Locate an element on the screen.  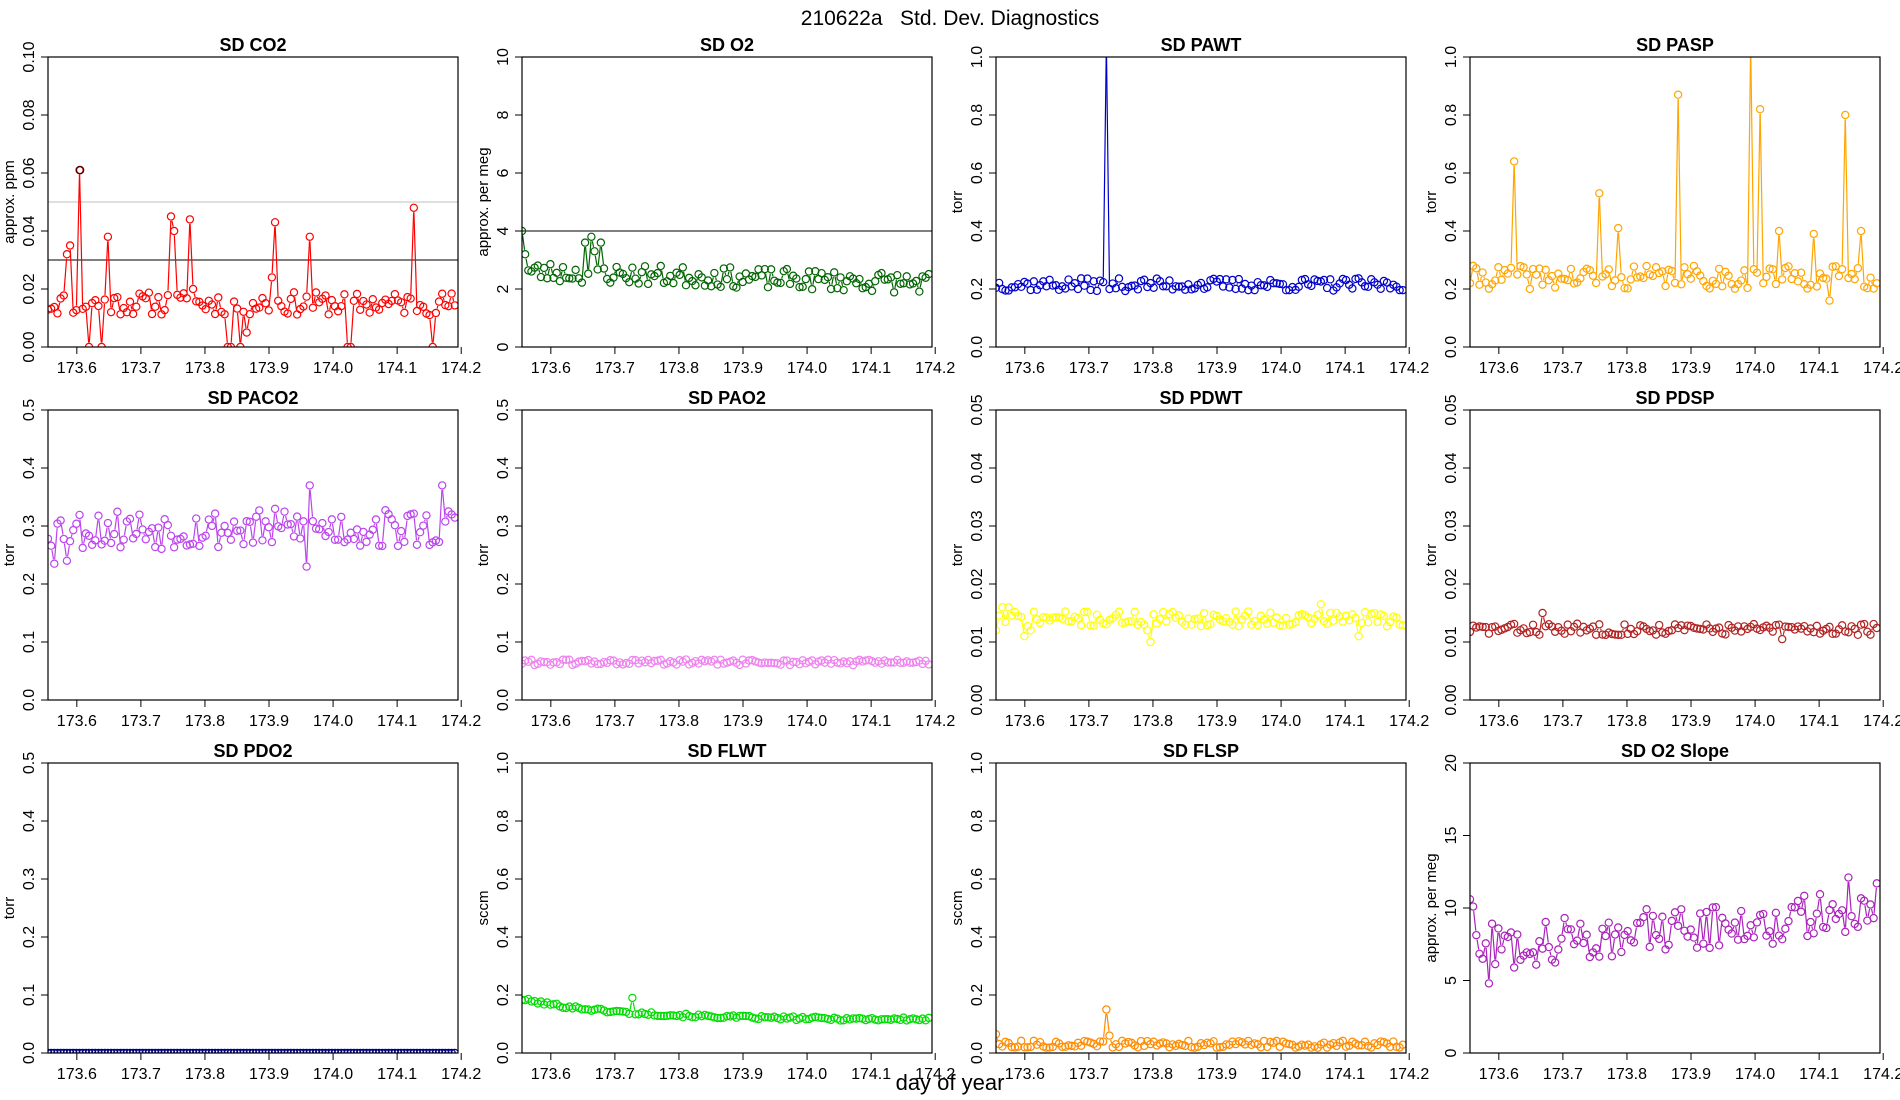
y-tick-label: 0.4 is located at coordinates (29, 821).